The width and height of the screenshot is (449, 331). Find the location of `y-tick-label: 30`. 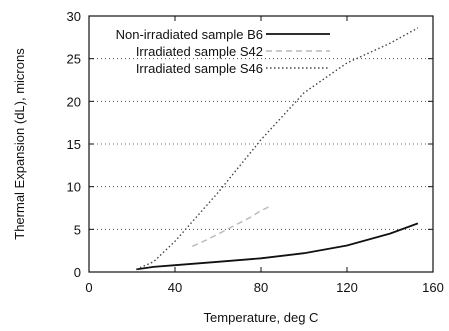

y-tick-label: 30 is located at coordinates (74, 16).